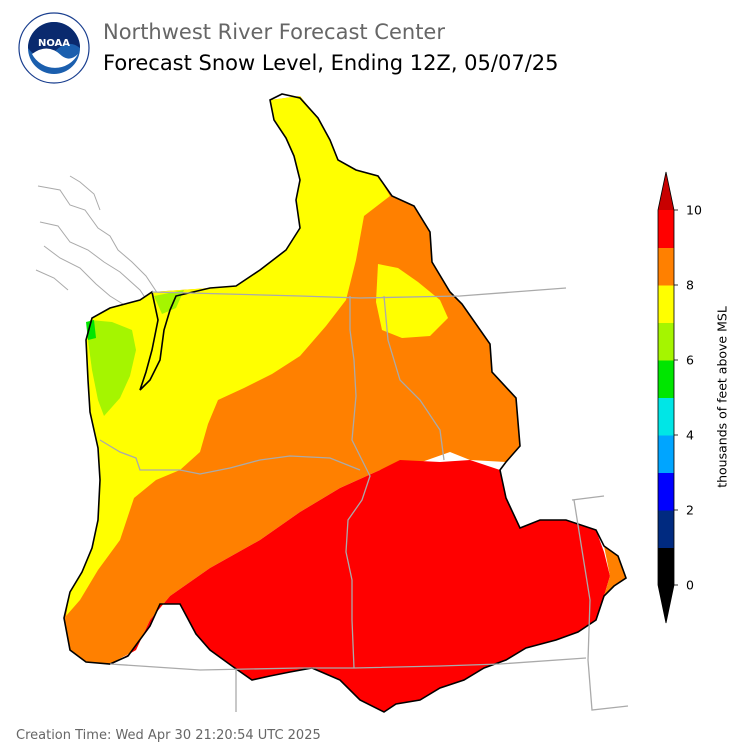 The image size is (756, 756). Describe the element at coordinates (690, 435) in the screenshot. I see `legend-tick-label: 4` at that location.